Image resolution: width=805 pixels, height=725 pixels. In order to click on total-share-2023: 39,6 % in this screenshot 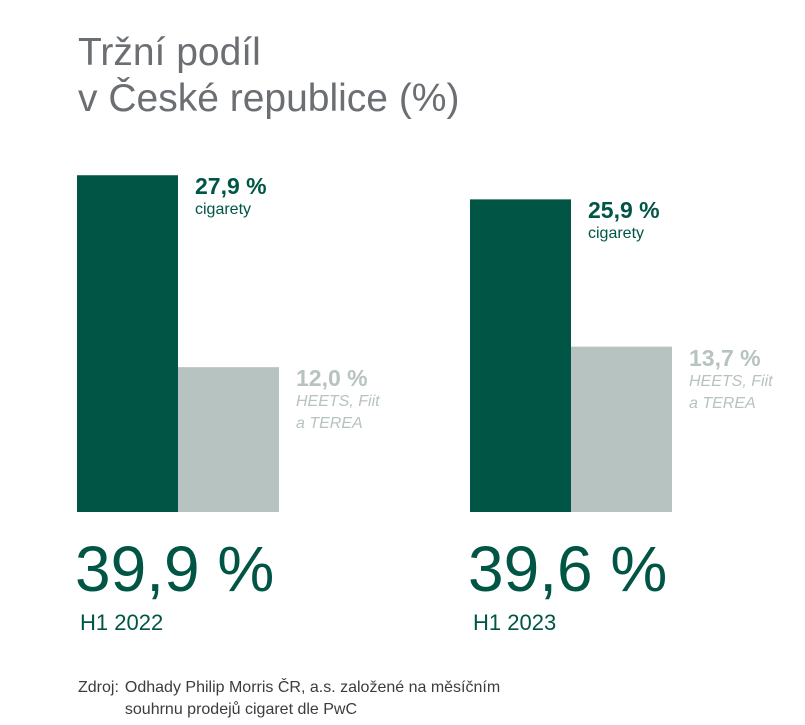, I will do `click(568, 569)`.